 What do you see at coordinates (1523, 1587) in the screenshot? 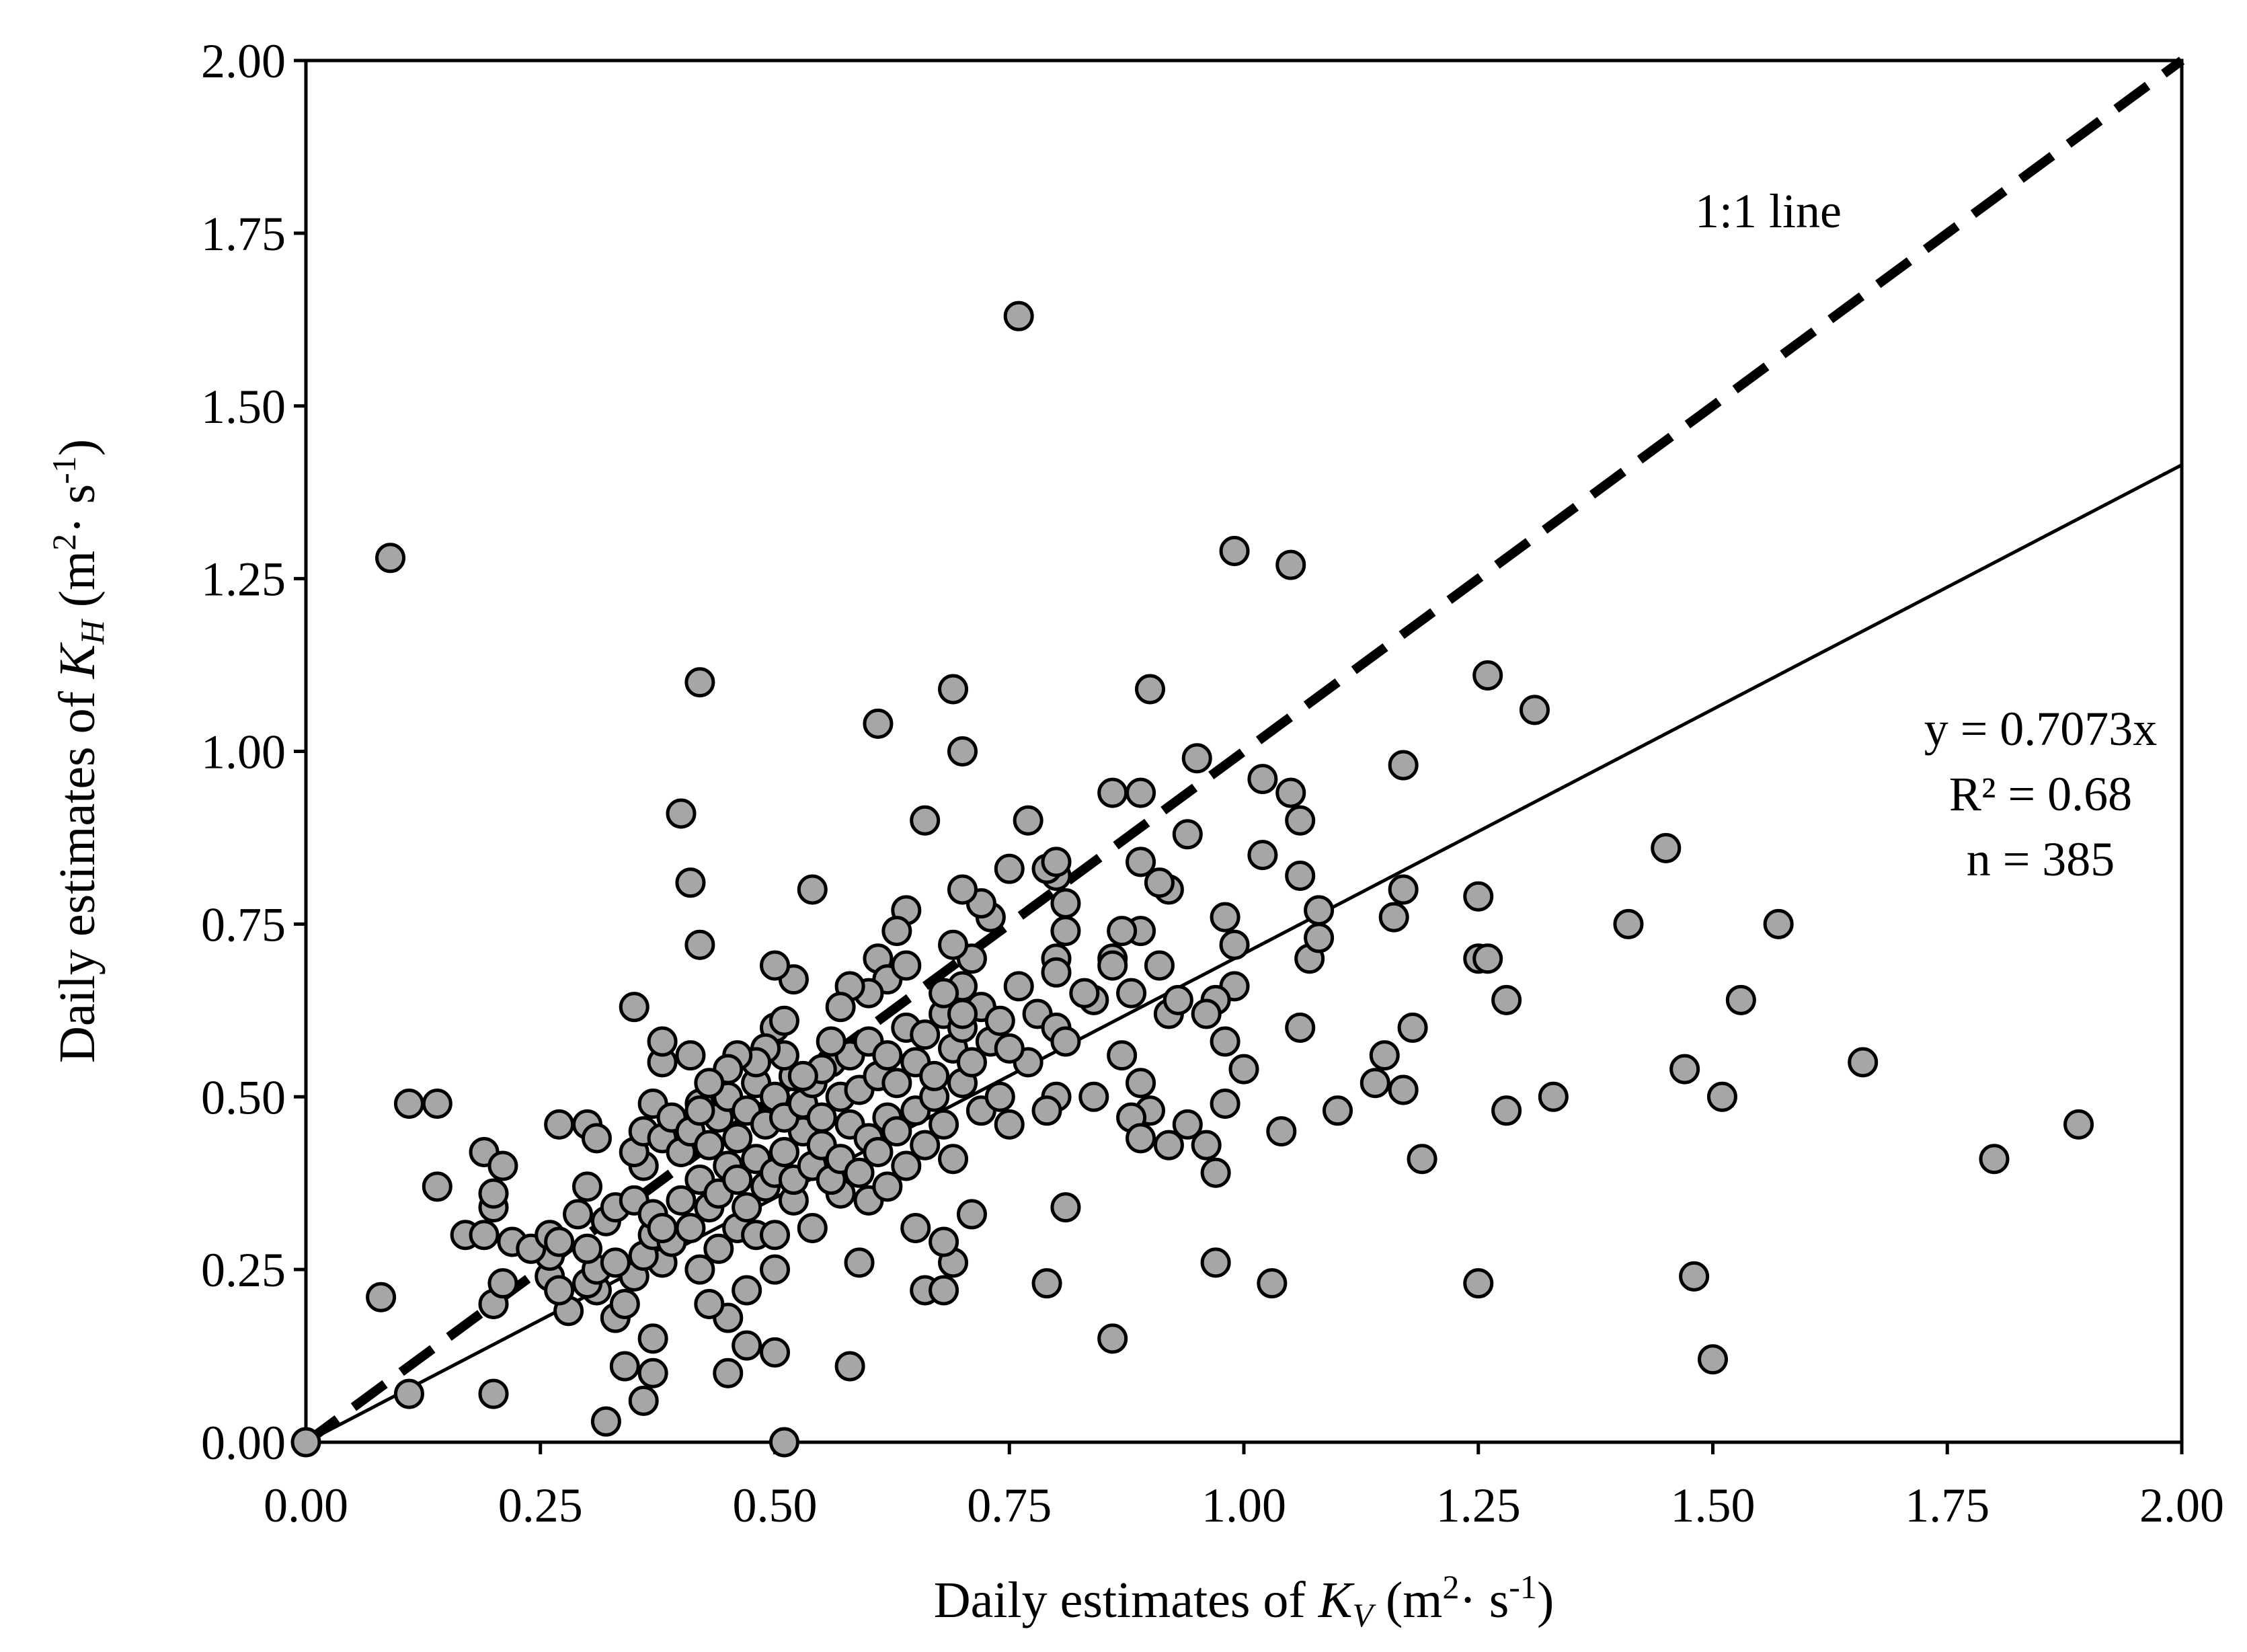
I see `x-axis-title-sup2: -1` at bounding box center [1523, 1587].